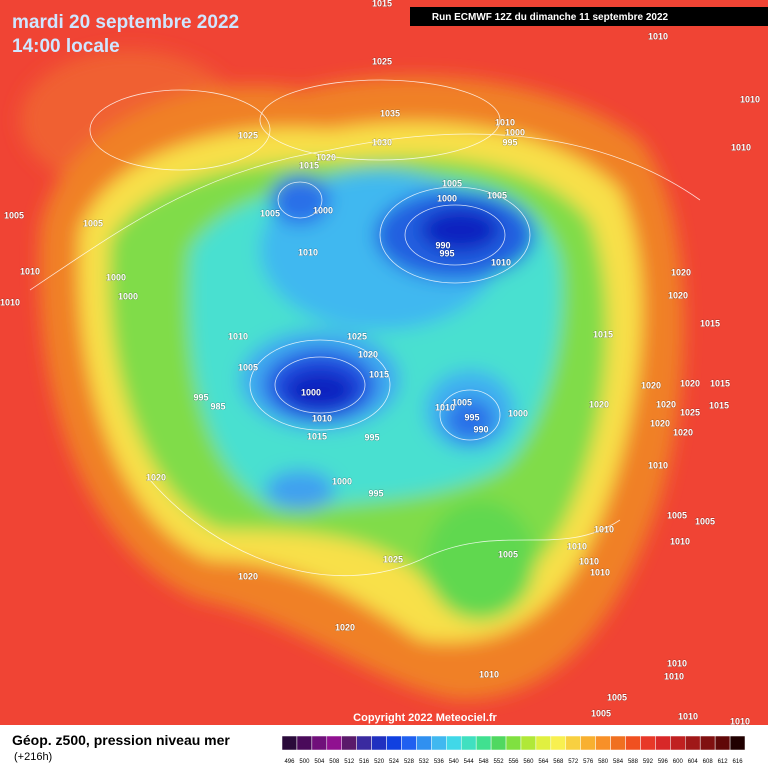 The height and width of the screenshot is (773, 768). Describe the element at coordinates (499, 762) in the screenshot. I see `legend-tick-label: 552` at that location.